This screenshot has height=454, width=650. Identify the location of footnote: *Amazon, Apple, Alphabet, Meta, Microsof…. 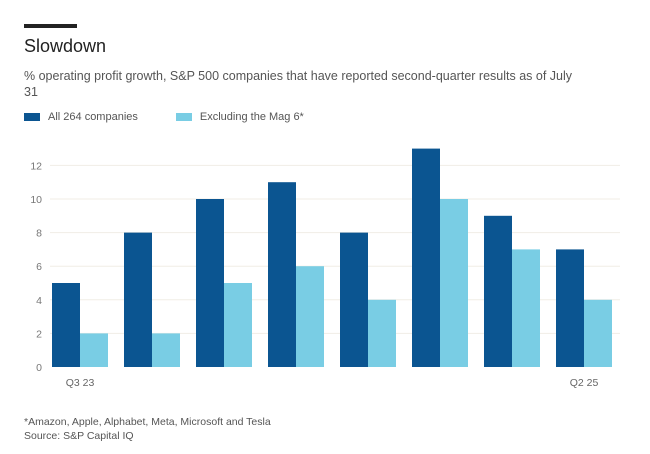
(147, 422).